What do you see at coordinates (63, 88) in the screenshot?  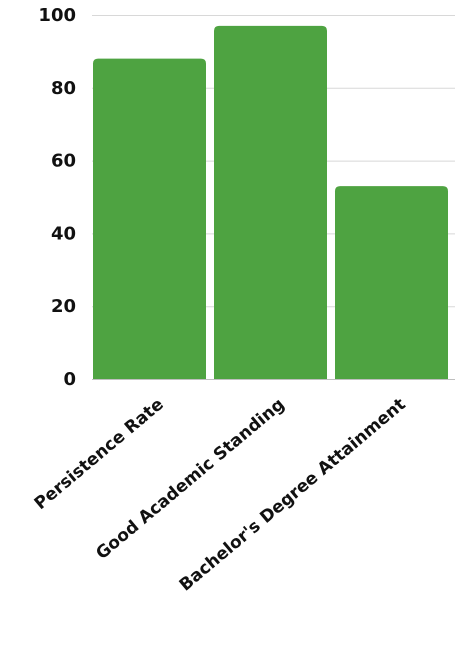 I see `y-tick-label: 80` at bounding box center [63, 88].